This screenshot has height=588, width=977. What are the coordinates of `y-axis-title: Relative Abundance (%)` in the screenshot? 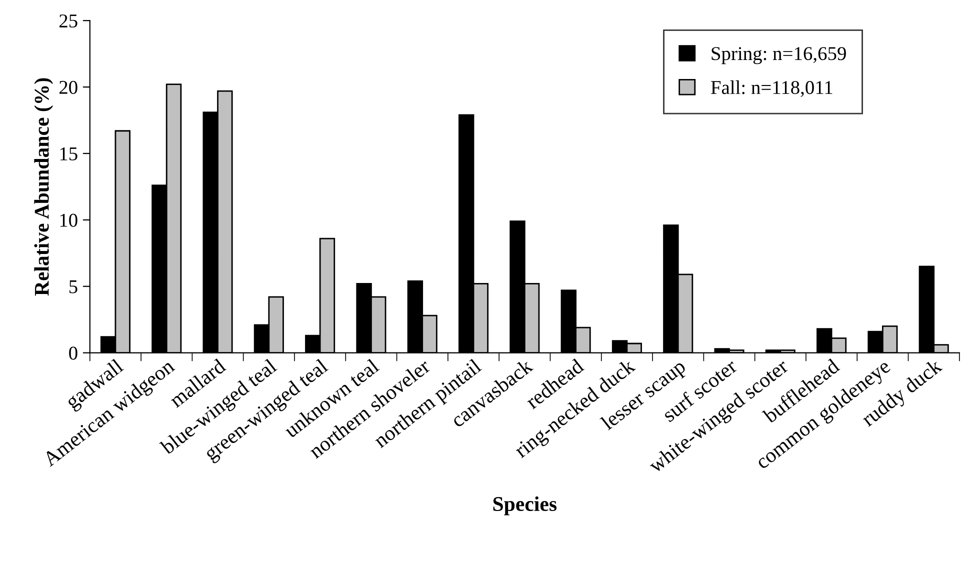 It's located at (44, 187).